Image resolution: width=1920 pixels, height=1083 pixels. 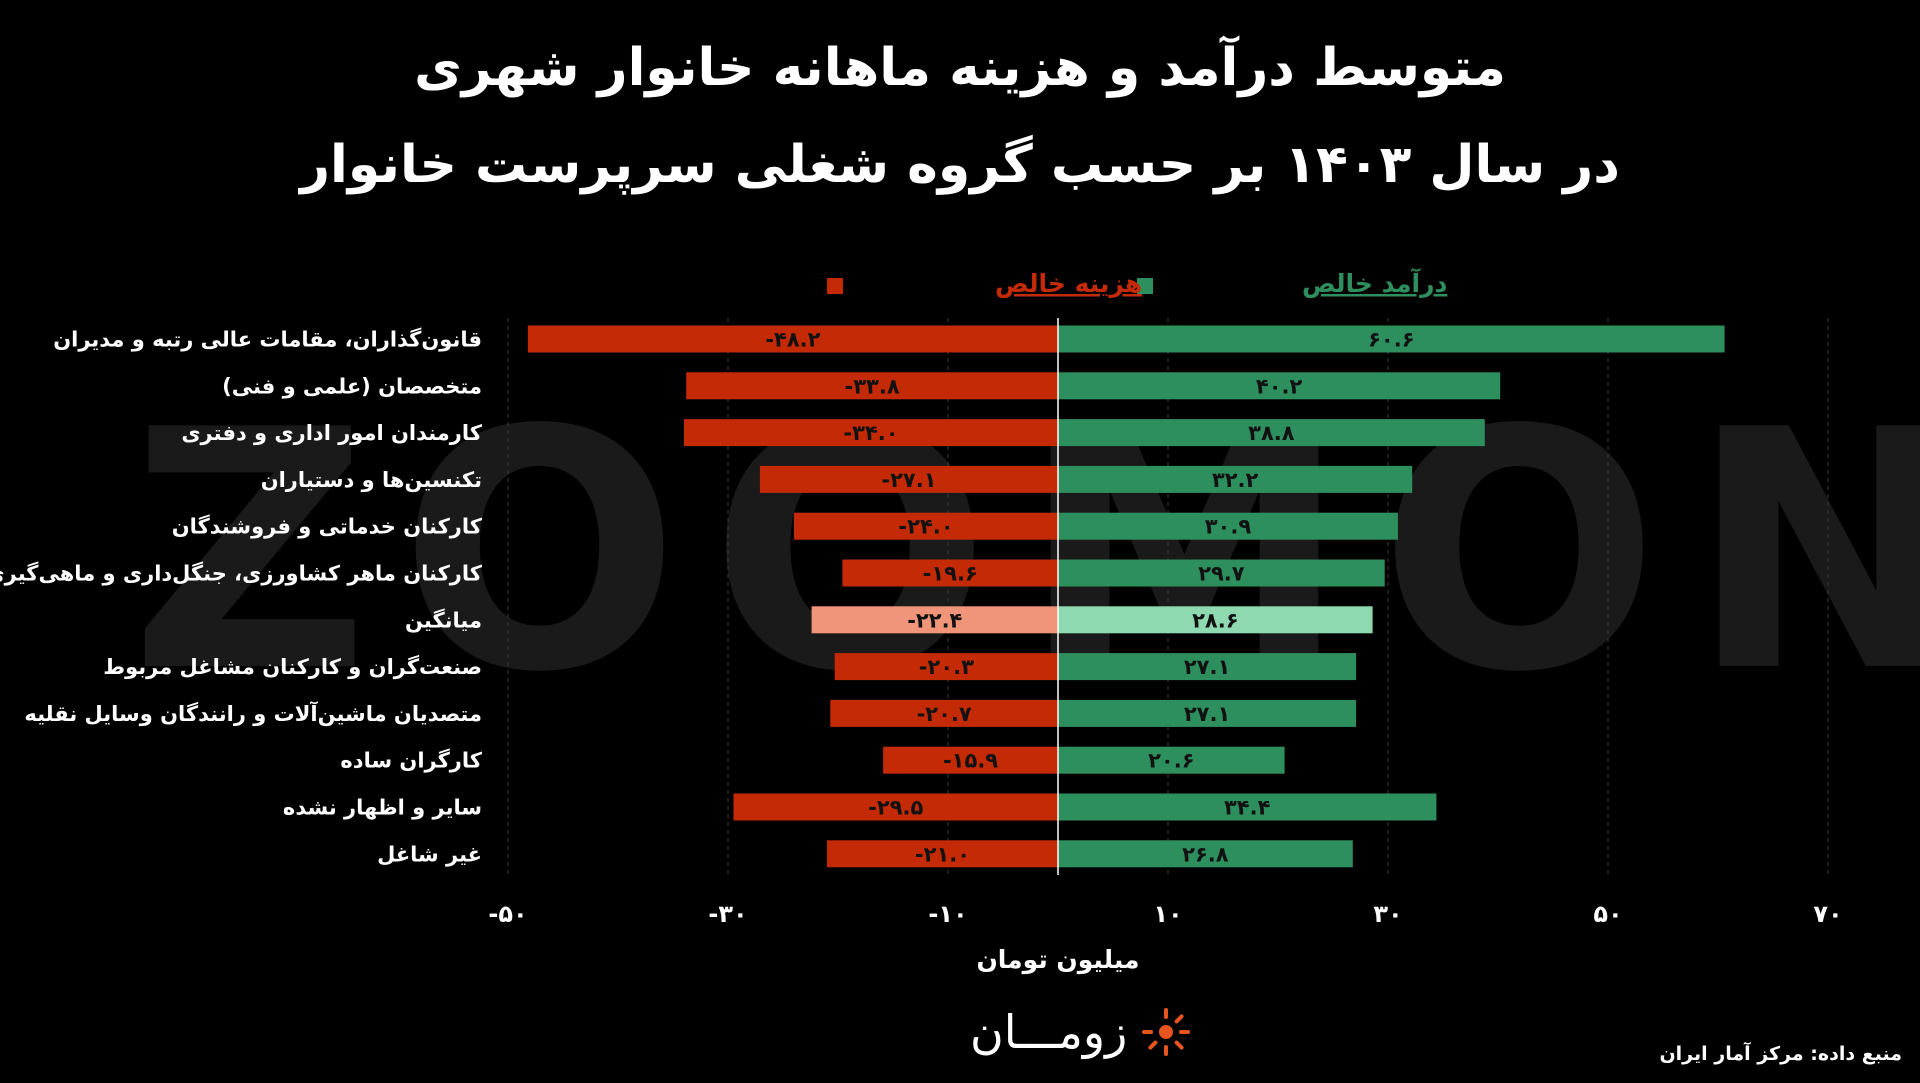 I want to click on x-tick-label: ۷۰, so click(x=1827, y=914).